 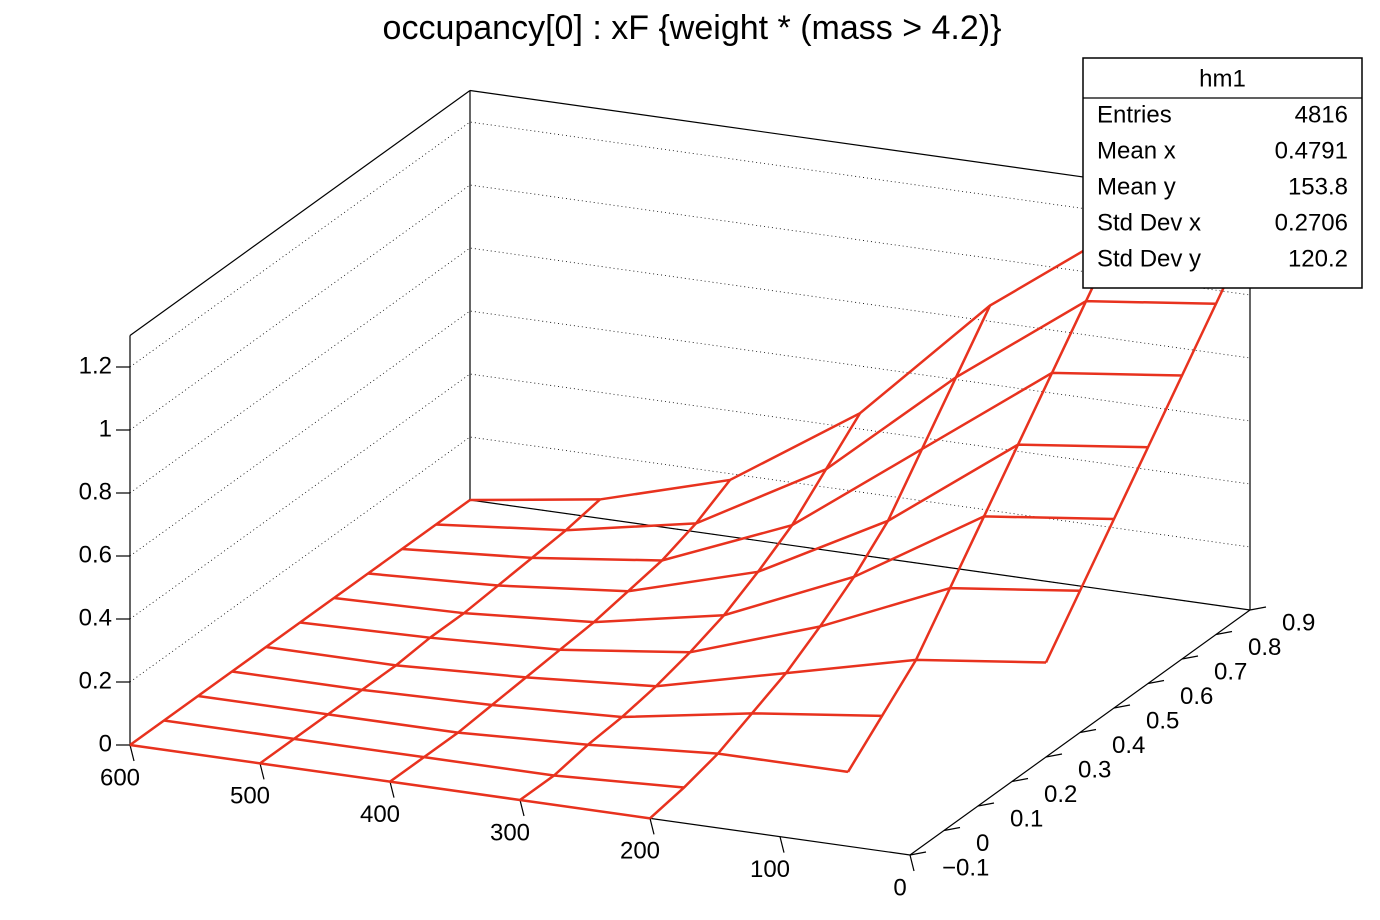 I want to click on y-tick-label: 0.7, so click(x=1230, y=671).